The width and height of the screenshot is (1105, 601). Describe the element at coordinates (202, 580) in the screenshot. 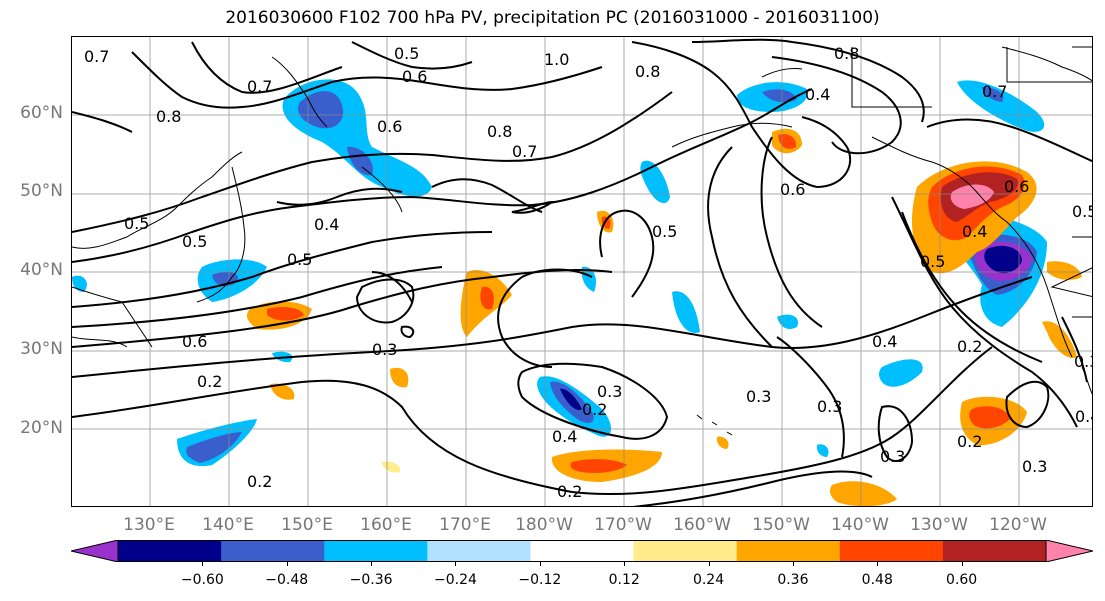

I see `colorbar-tick-label: −0.60` at that location.